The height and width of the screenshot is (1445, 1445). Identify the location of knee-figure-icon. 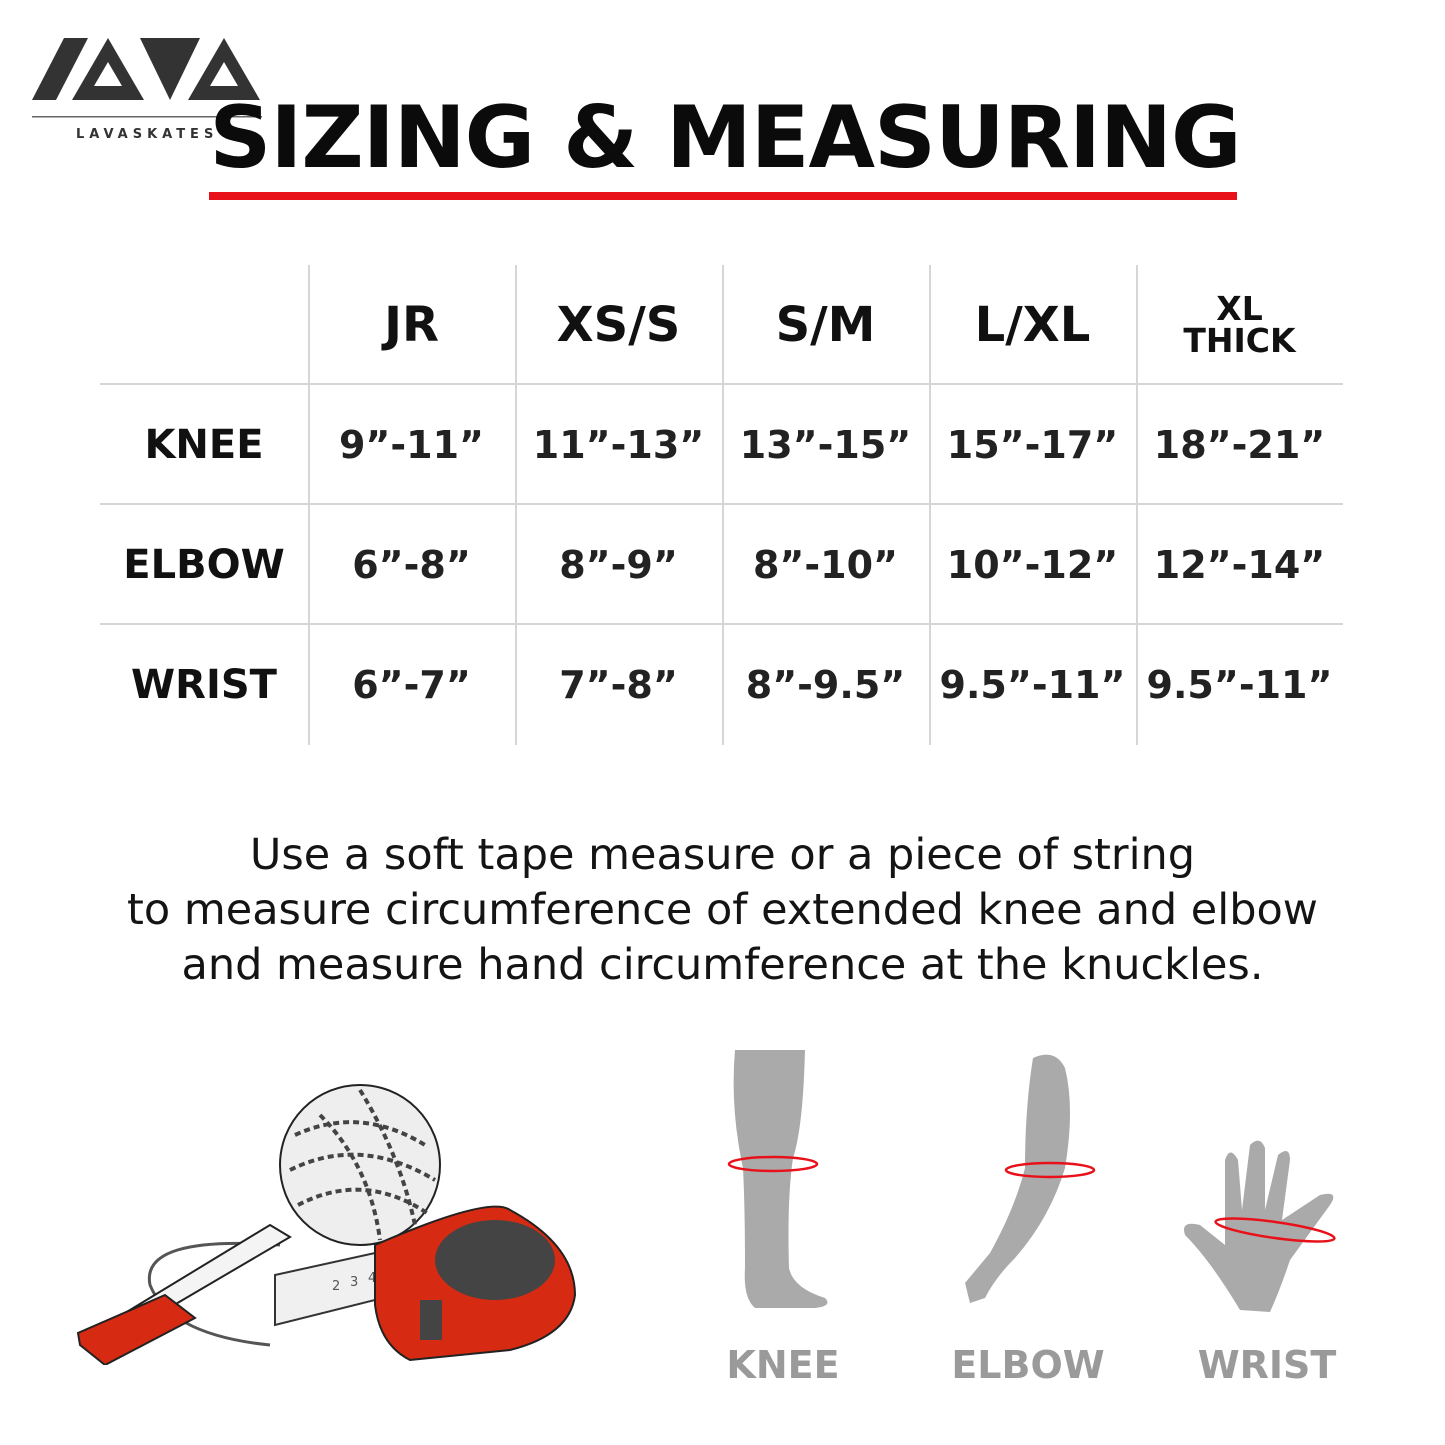
(777, 1179).